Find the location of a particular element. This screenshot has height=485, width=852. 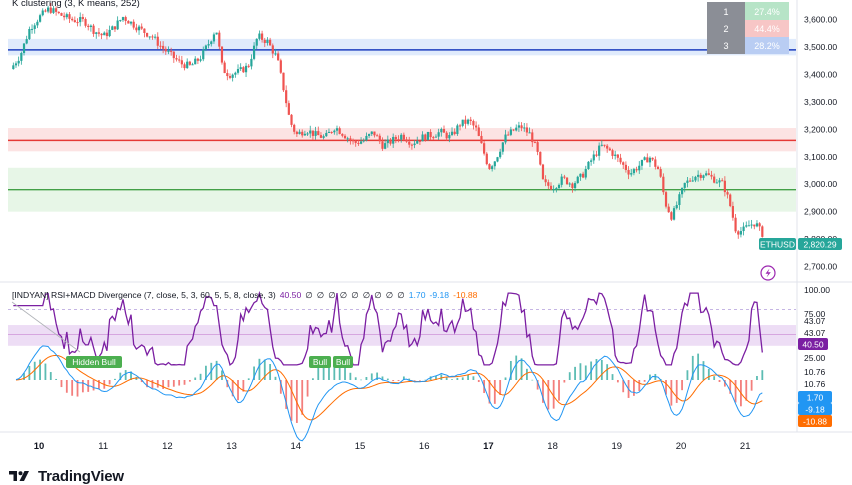

lightning-icon is located at coordinates (768, 273).